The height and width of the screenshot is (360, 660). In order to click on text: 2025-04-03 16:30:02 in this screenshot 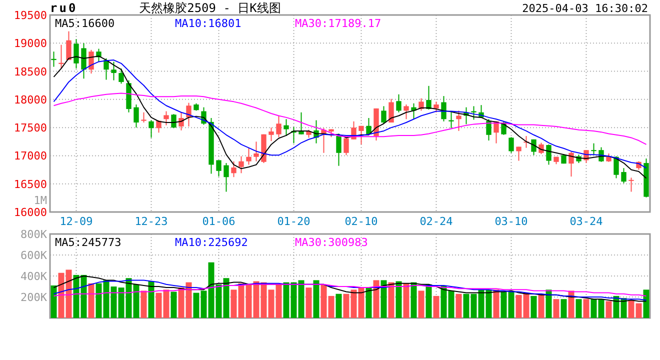, I will do `click(585, 8)`.